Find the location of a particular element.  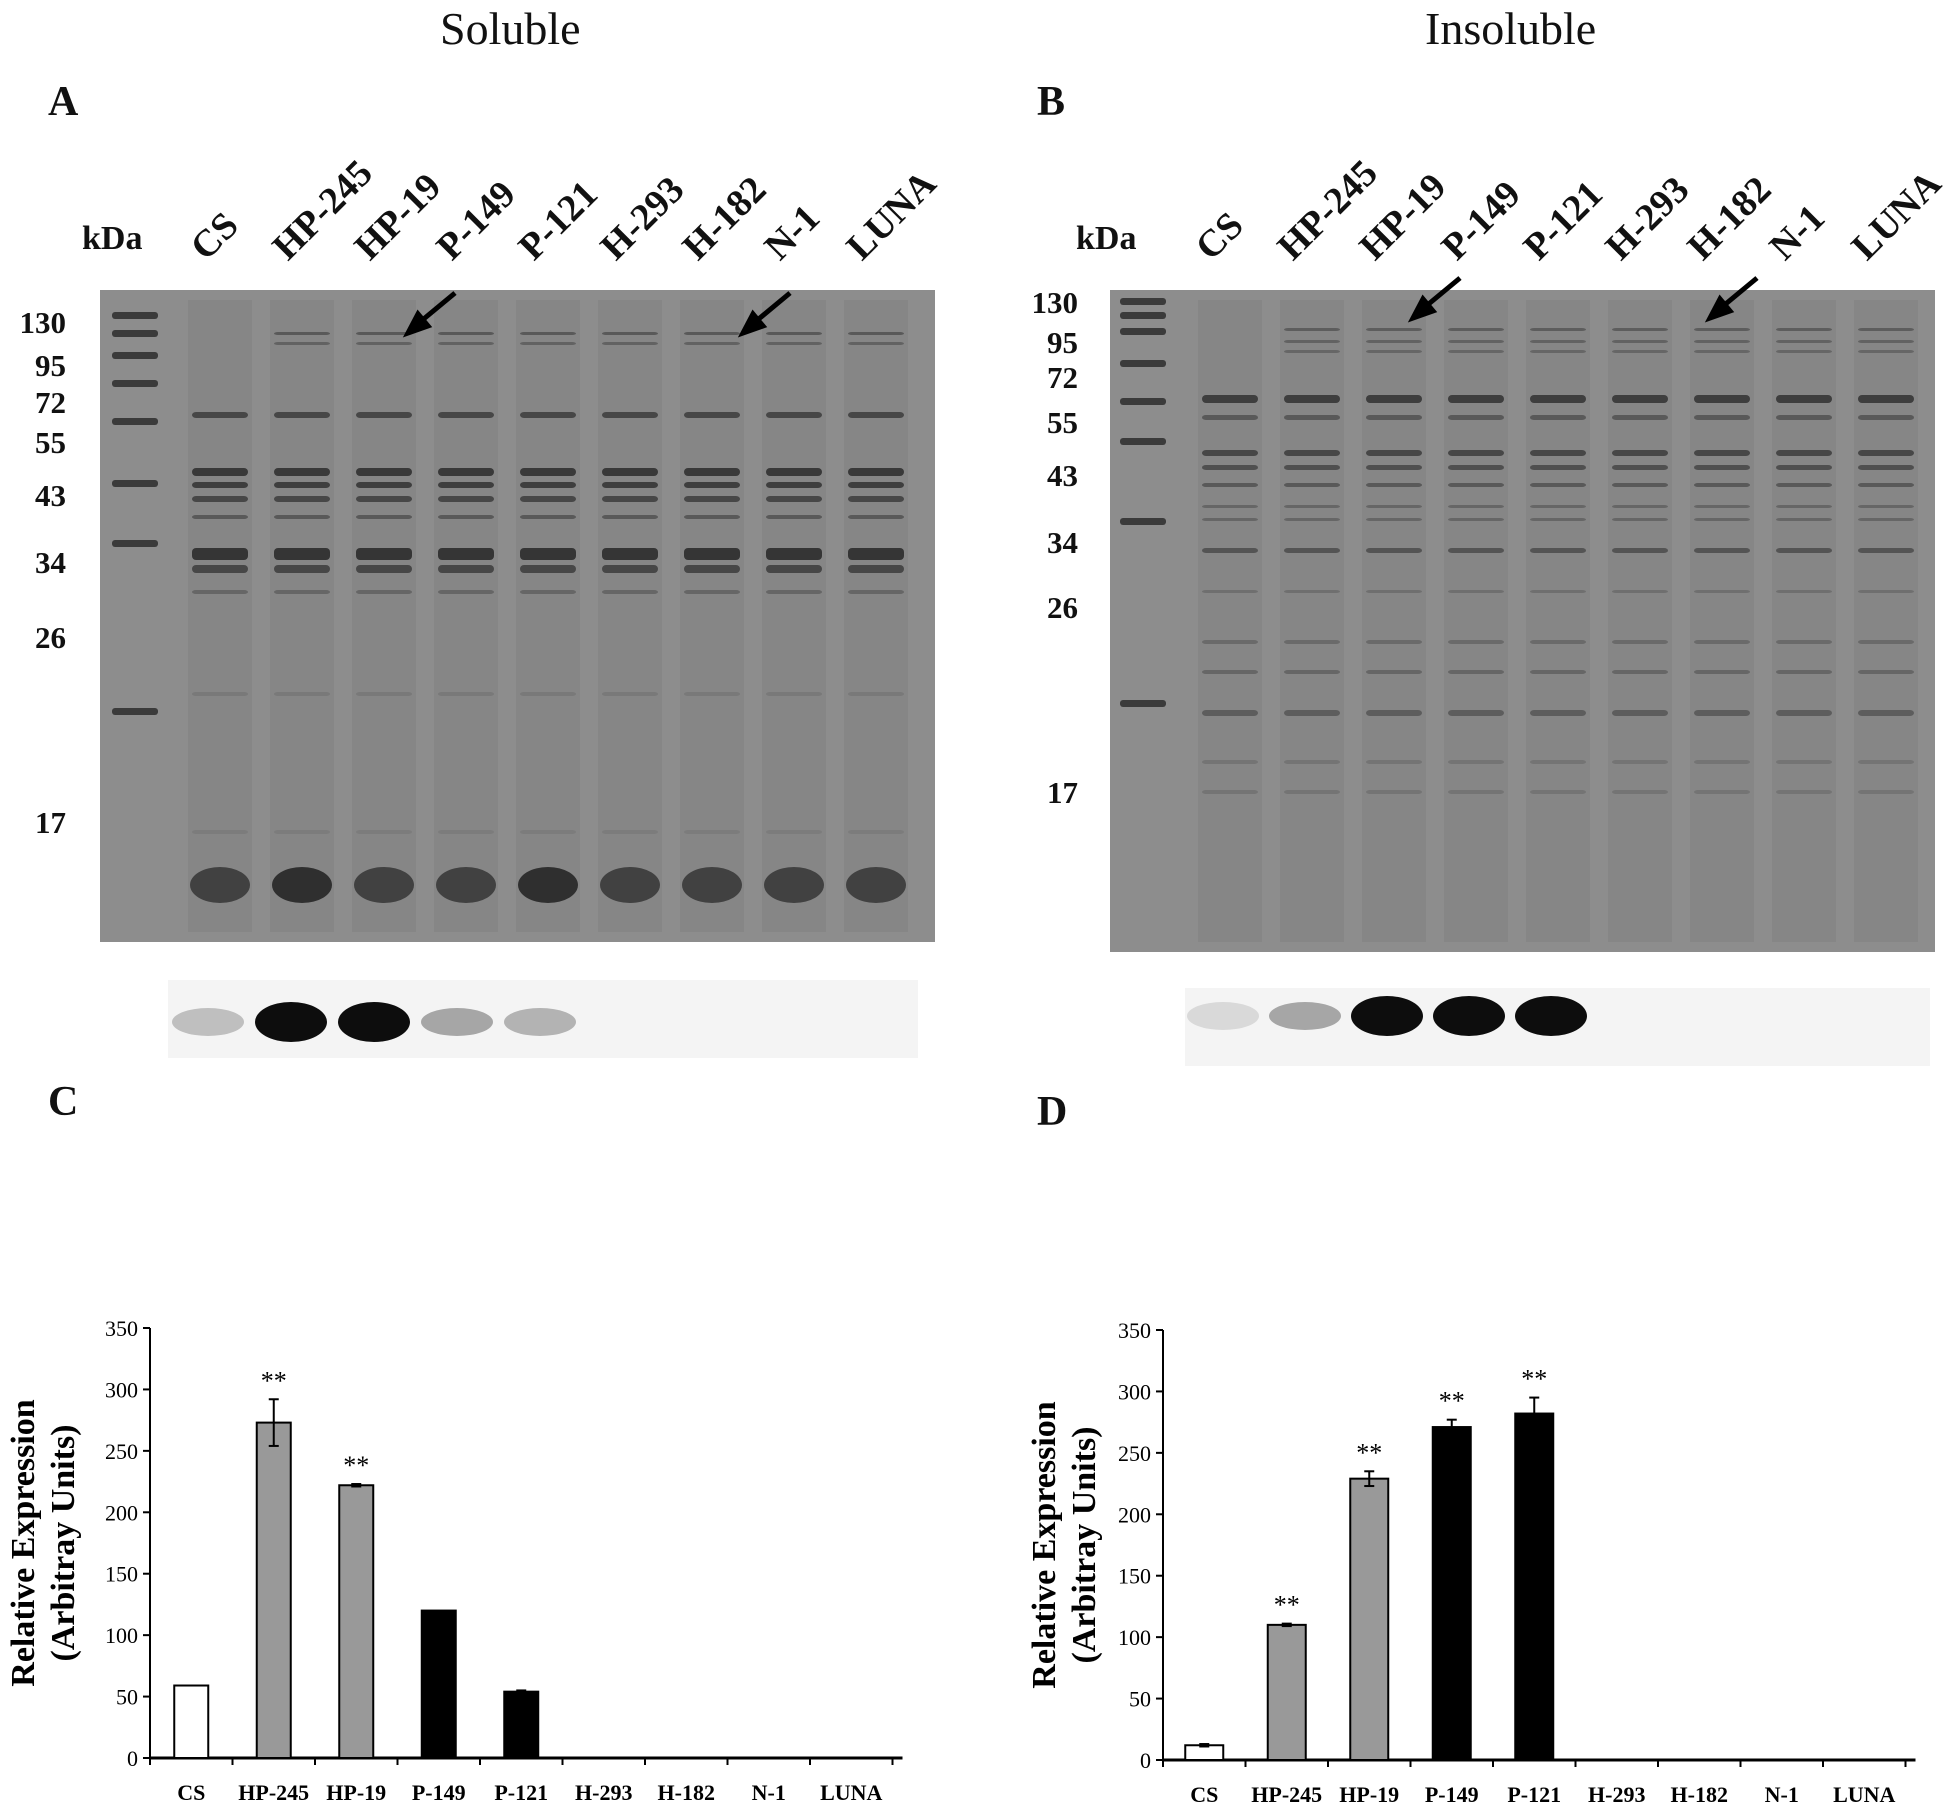

panel-letter-a: A is located at coordinates (63, 102).